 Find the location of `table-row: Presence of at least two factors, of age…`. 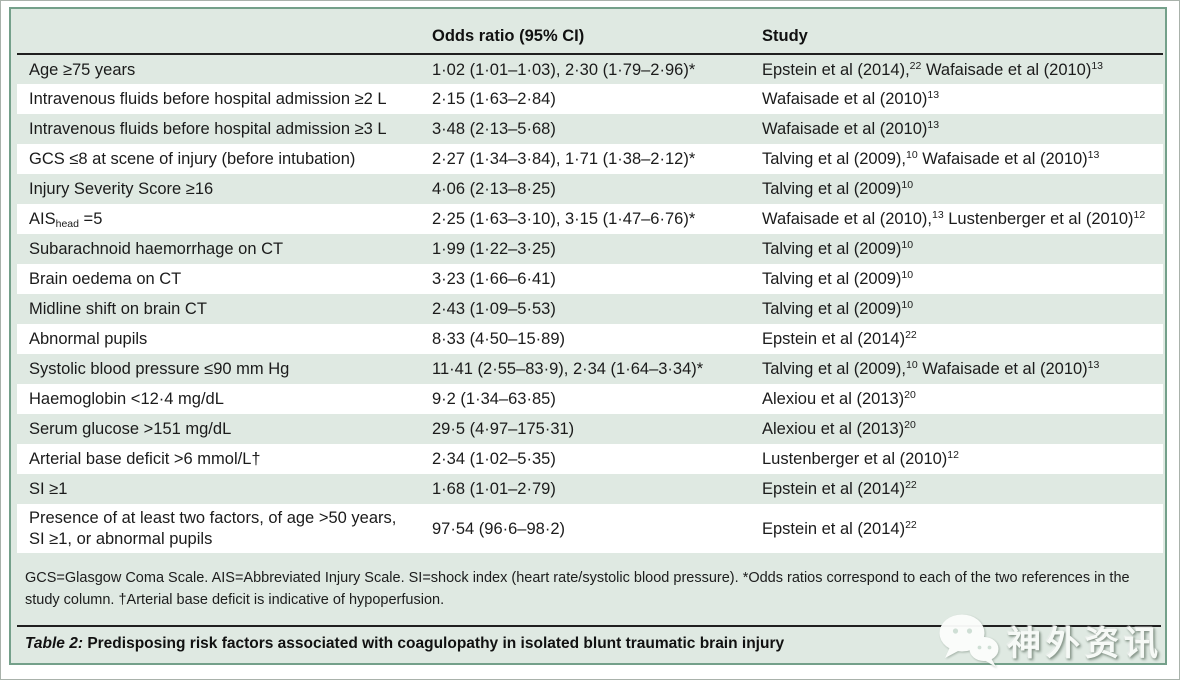

table-row: Presence of at least two factors, of age… is located at coordinates (590, 529).